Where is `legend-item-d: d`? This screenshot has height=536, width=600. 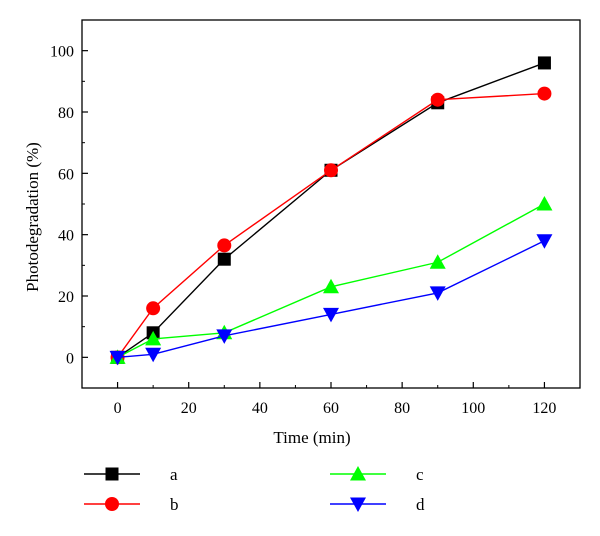
legend-item-d: d is located at coordinates (377, 504).